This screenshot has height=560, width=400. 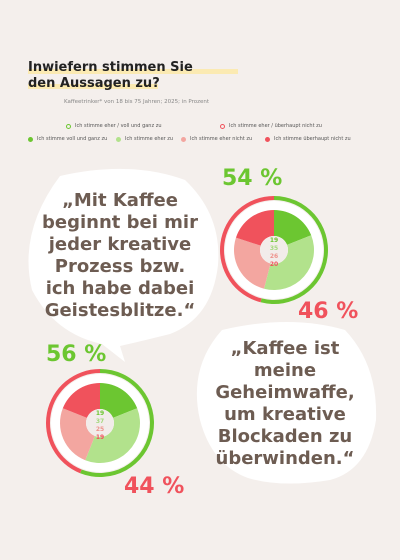 What do you see at coordinates (149, 139) in the screenshot?
I see `legend-label: Ich stimme eher zu` at bounding box center [149, 139].